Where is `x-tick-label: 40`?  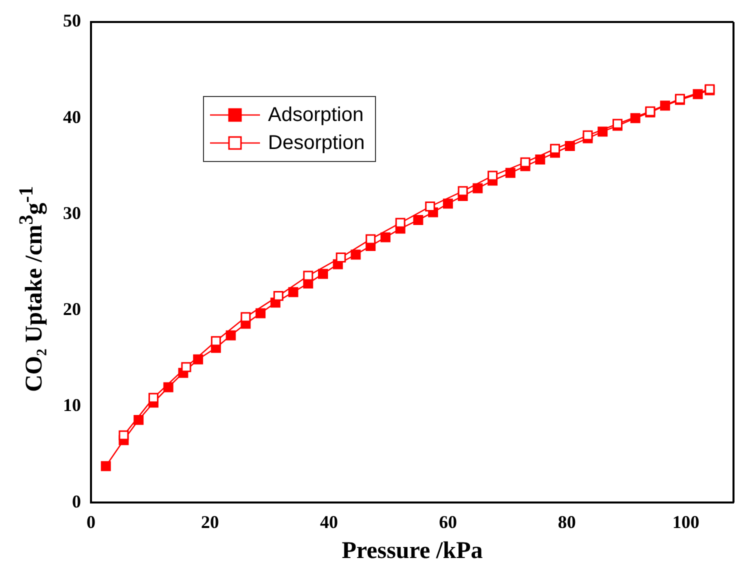
x-tick-label: 40 is located at coordinates (329, 522).